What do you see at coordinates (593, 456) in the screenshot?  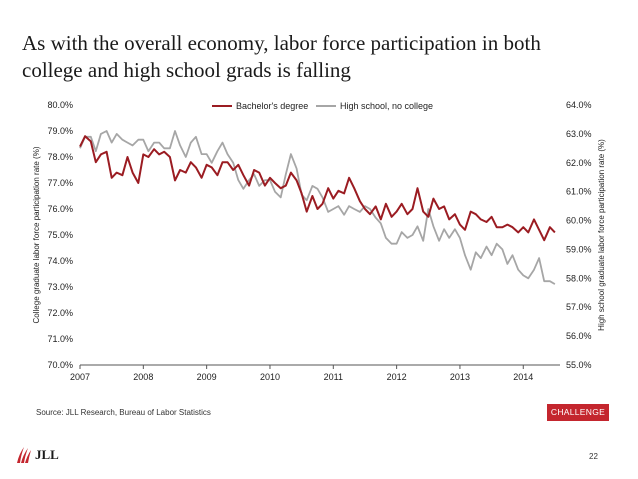 I see `page-number: 22` at bounding box center [593, 456].